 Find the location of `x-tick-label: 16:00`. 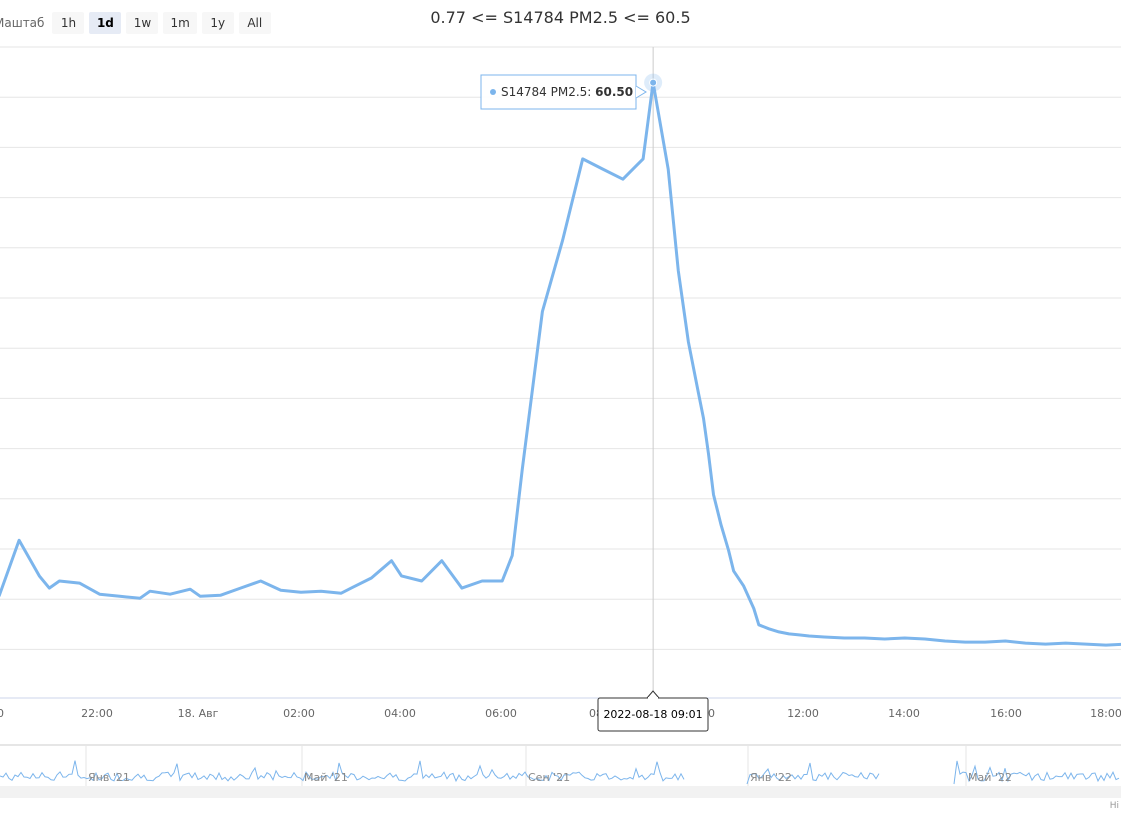

x-tick-label: 16:00 is located at coordinates (1006, 713).